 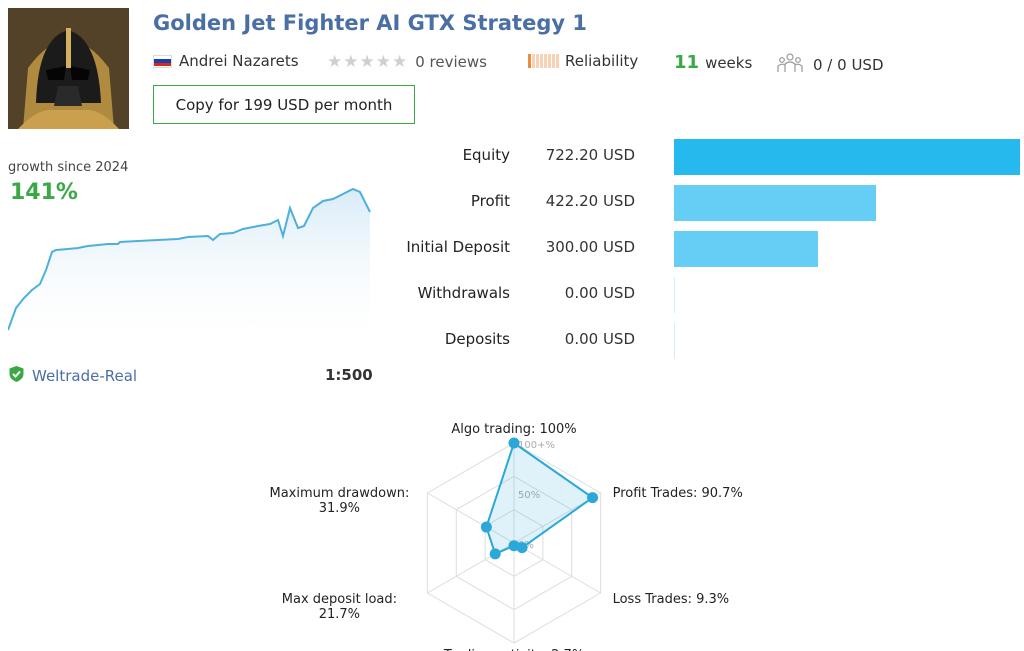 What do you see at coordinates (599, 293) in the screenshot?
I see `withdrawals-value: 0.00 USD` at bounding box center [599, 293].